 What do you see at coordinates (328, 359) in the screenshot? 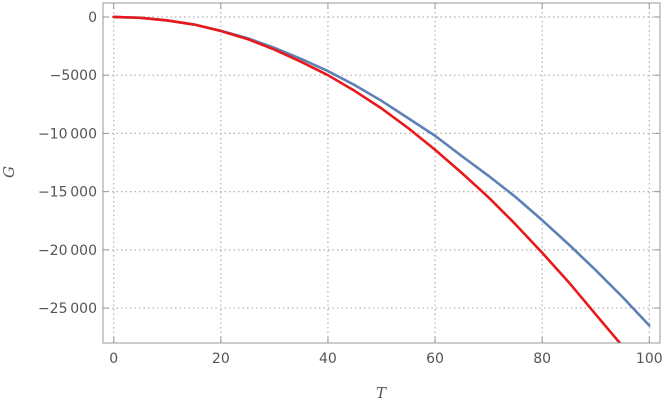
I see `x-tick-label: 40` at bounding box center [328, 359].